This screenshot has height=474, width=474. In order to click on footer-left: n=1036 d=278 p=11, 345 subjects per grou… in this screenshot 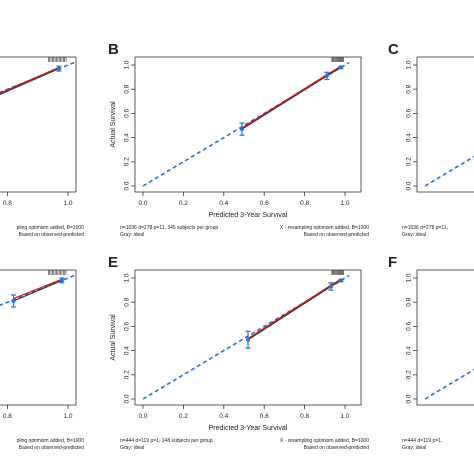, I will do `click(169, 228)`.